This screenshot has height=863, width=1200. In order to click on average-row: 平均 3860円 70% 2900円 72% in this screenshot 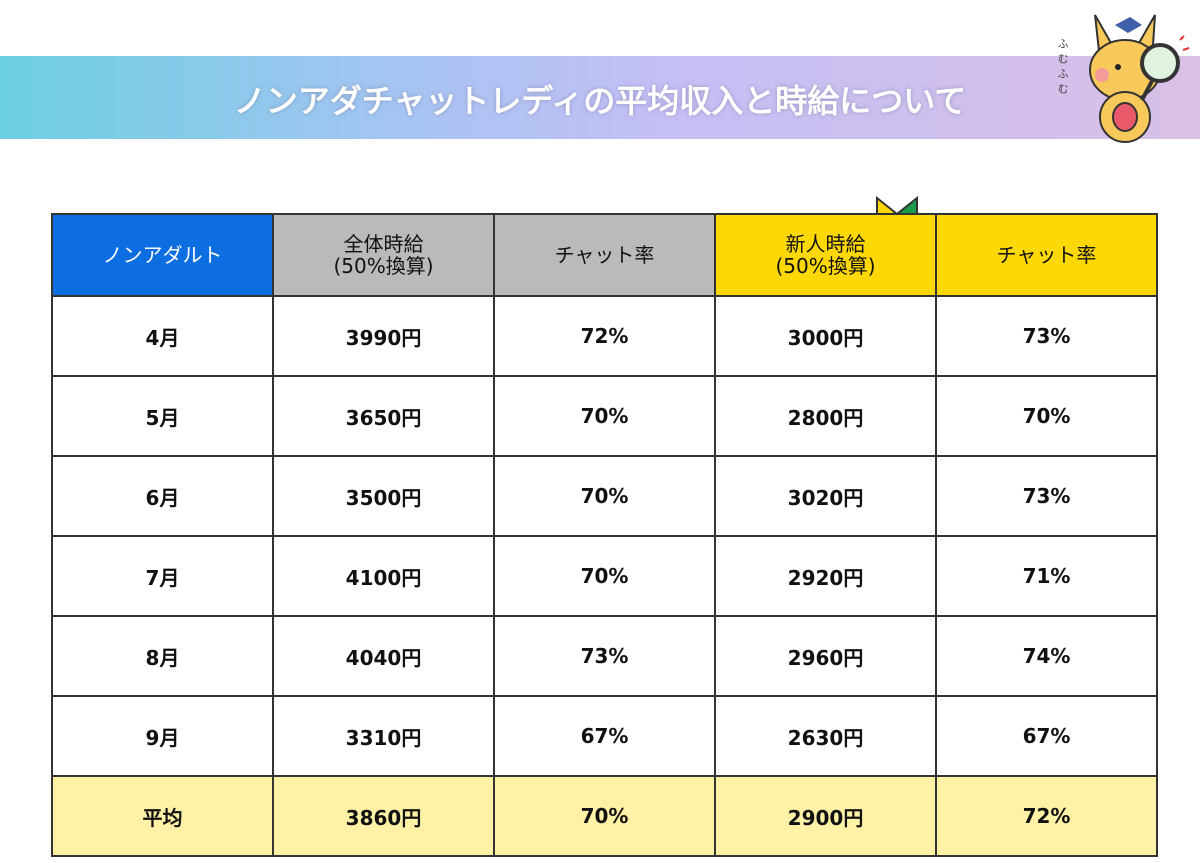, I will do `click(604, 816)`.